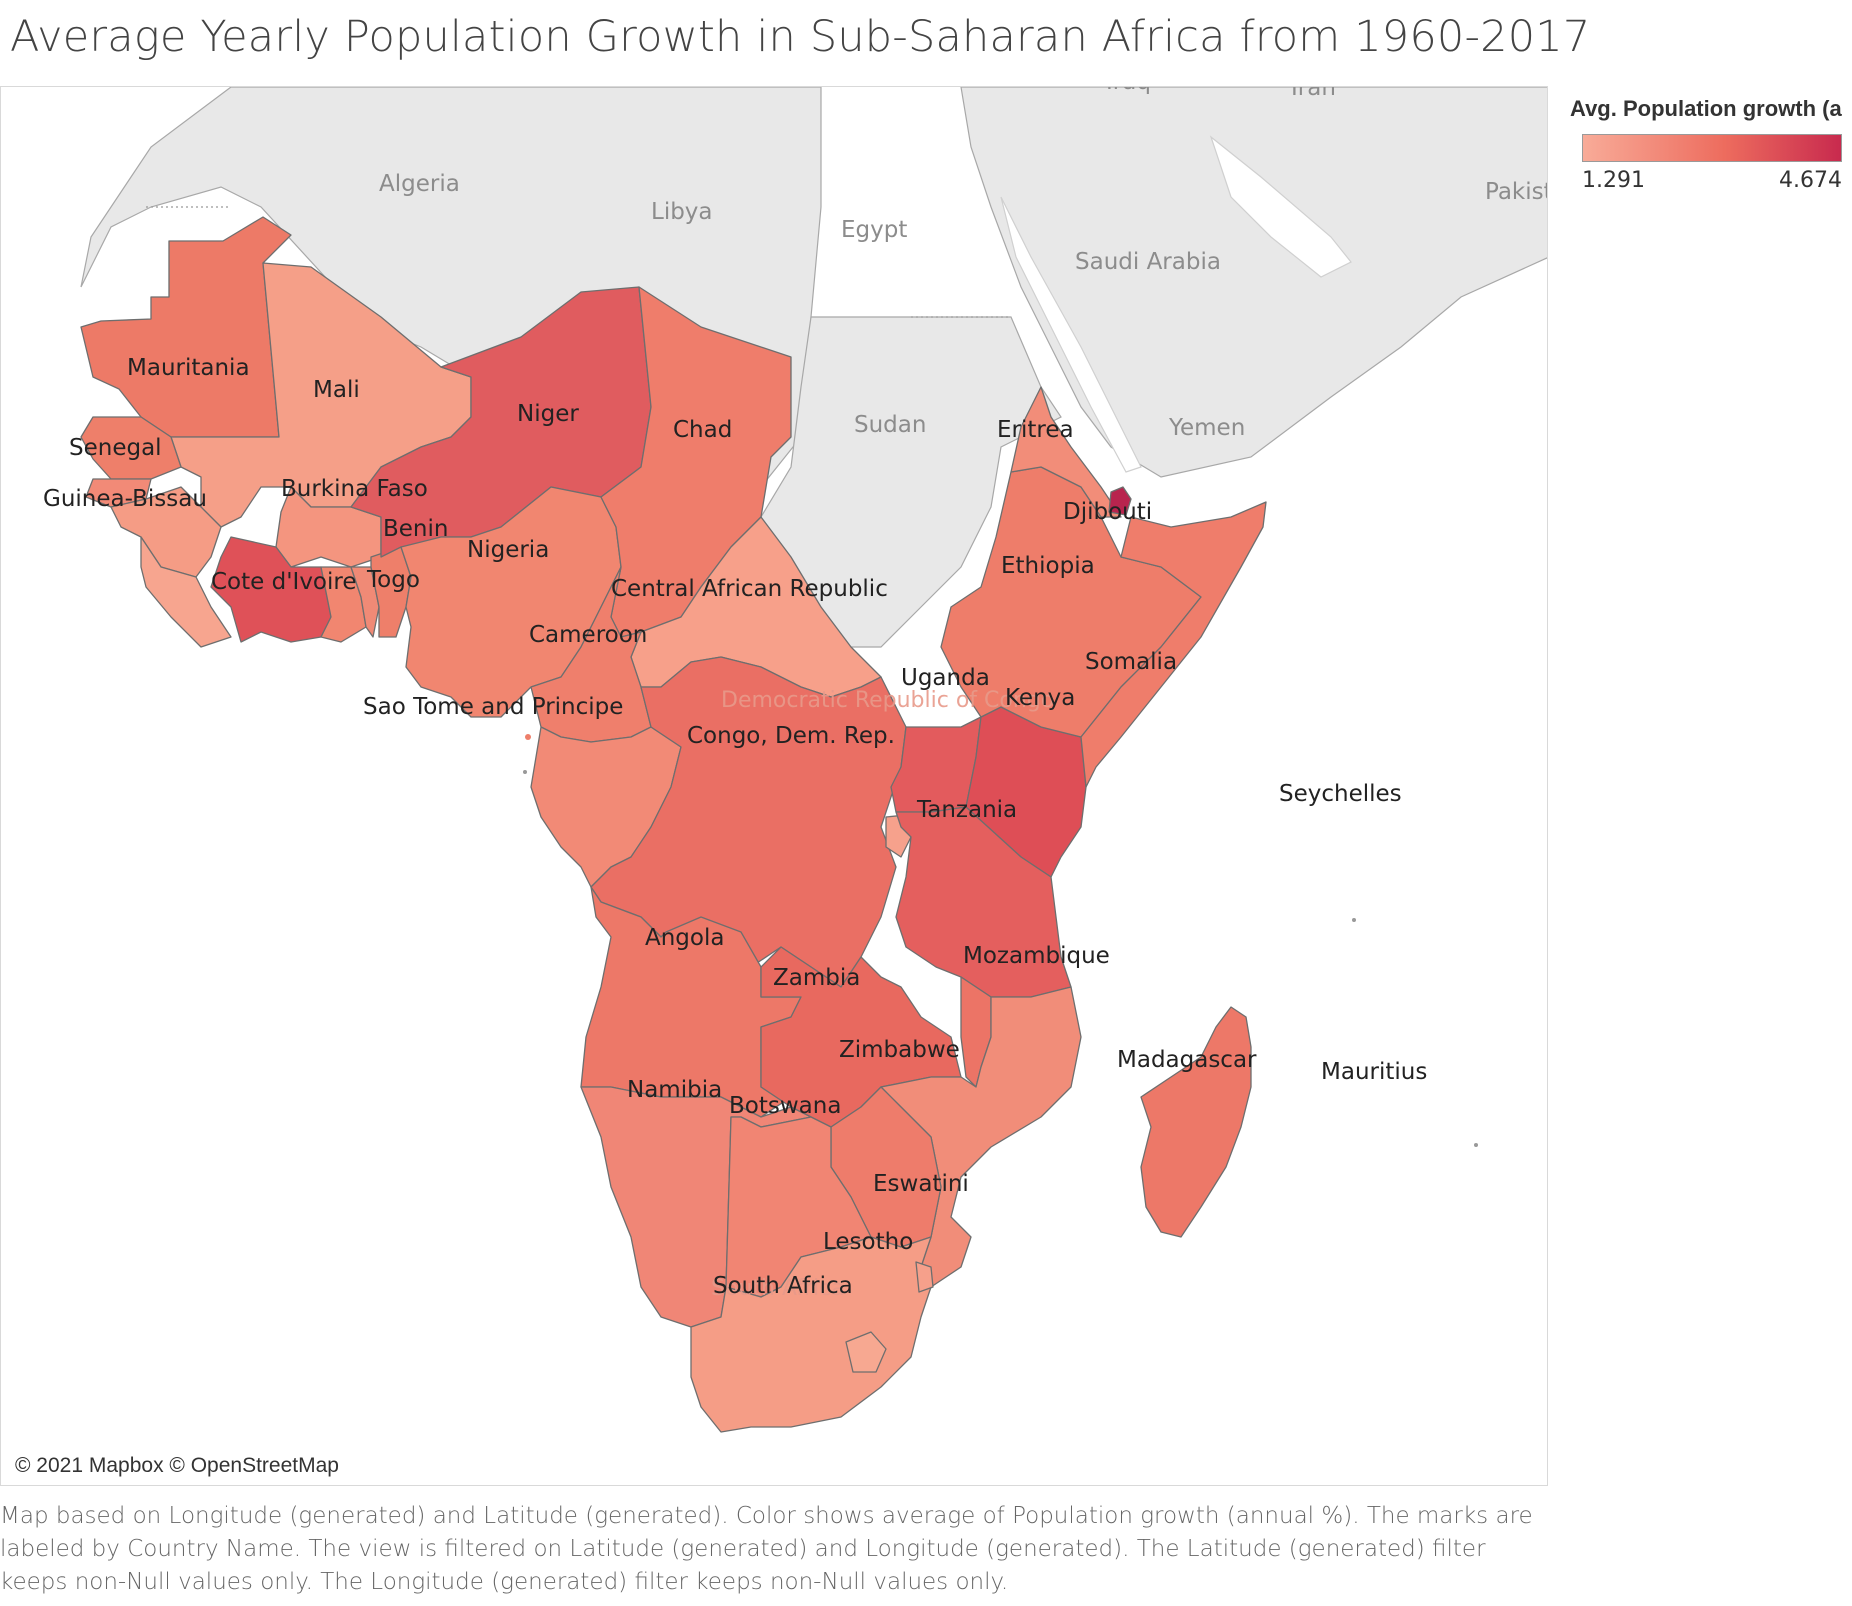  What do you see at coordinates (1120, 501) in the screenshot?
I see `country-djibouti` at bounding box center [1120, 501].